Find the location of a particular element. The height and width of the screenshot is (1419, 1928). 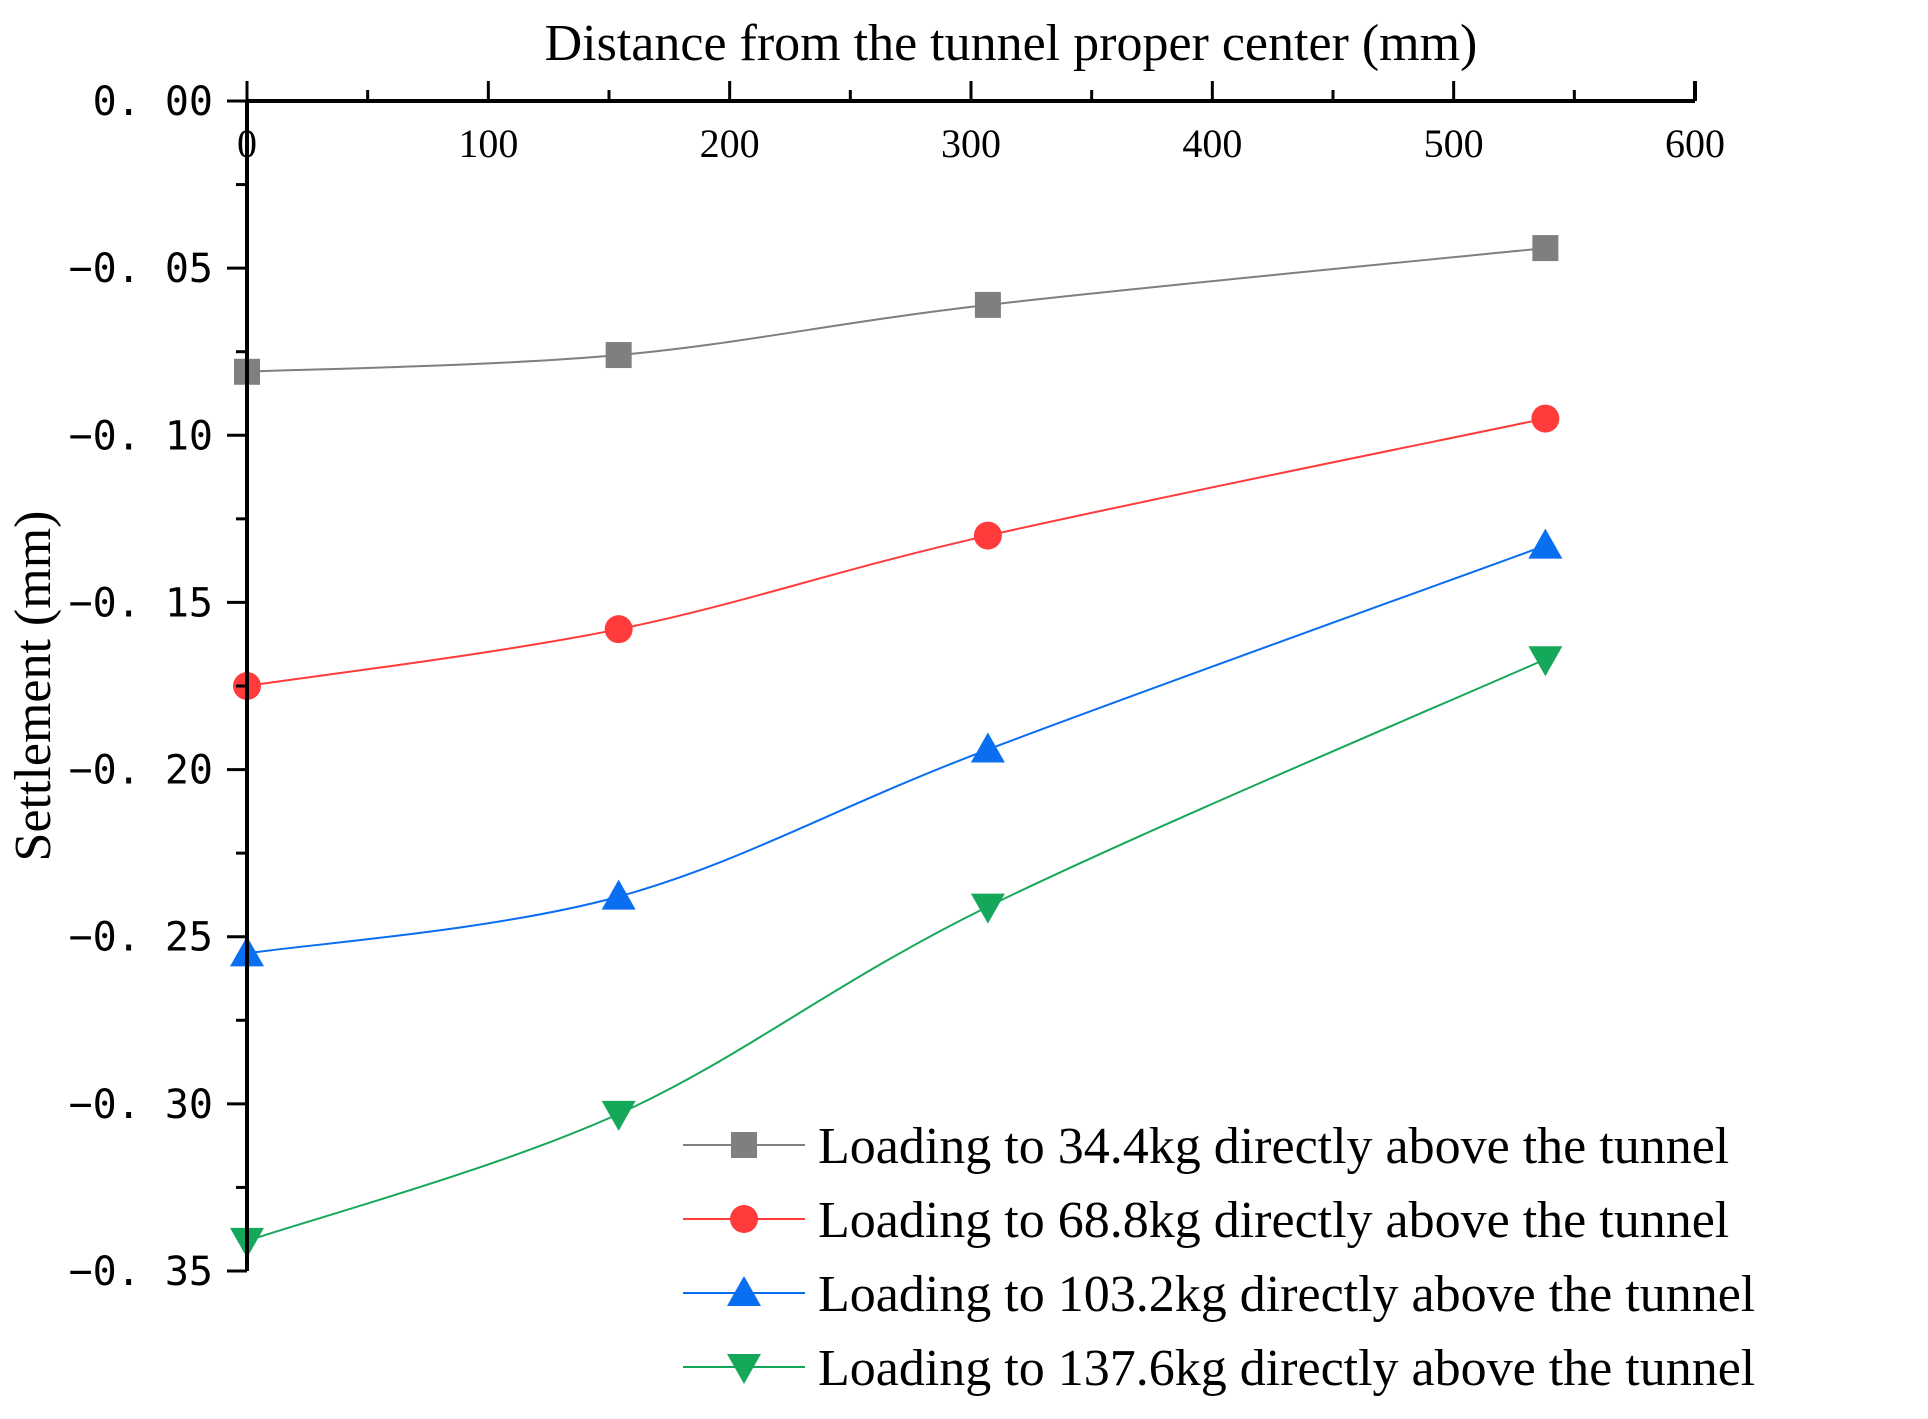

x-tick-label: 600 is located at coordinates (1695, 143).